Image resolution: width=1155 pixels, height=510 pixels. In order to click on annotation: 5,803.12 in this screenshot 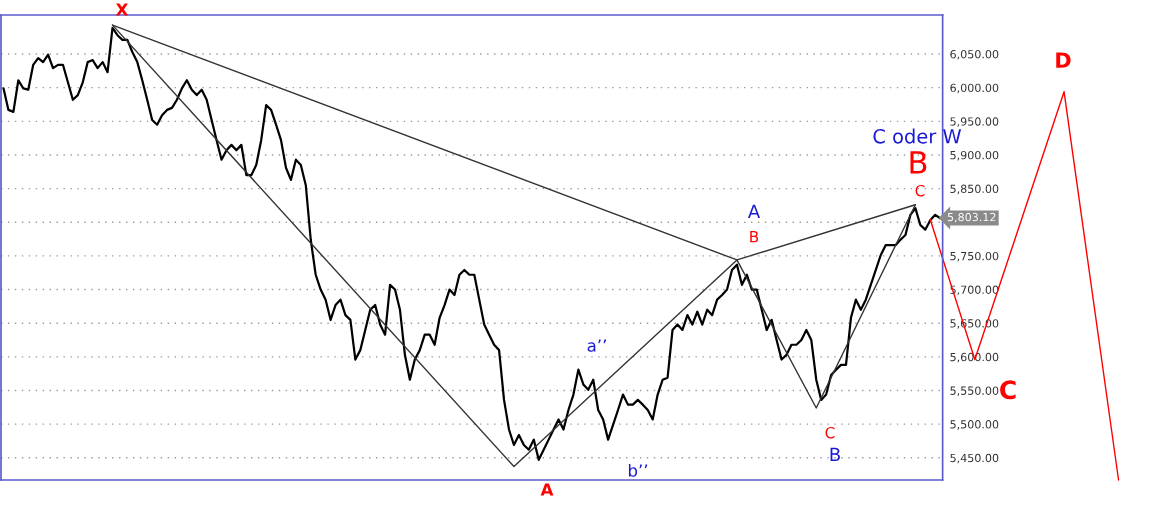, I will do `click(971, 217)`.